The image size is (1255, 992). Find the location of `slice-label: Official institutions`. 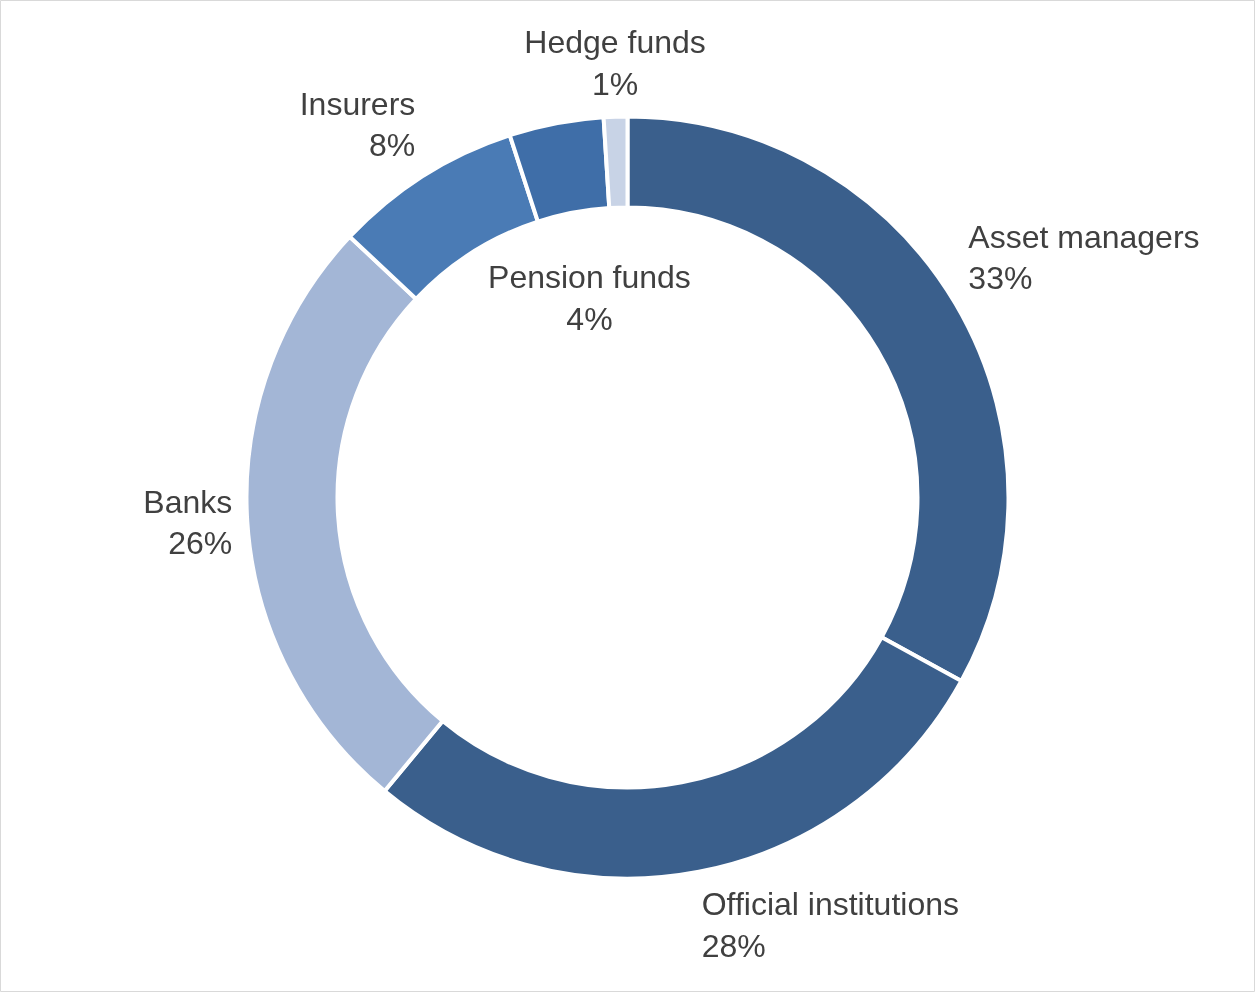

slice-label: Official institutions is located at coordinates (830, 904).